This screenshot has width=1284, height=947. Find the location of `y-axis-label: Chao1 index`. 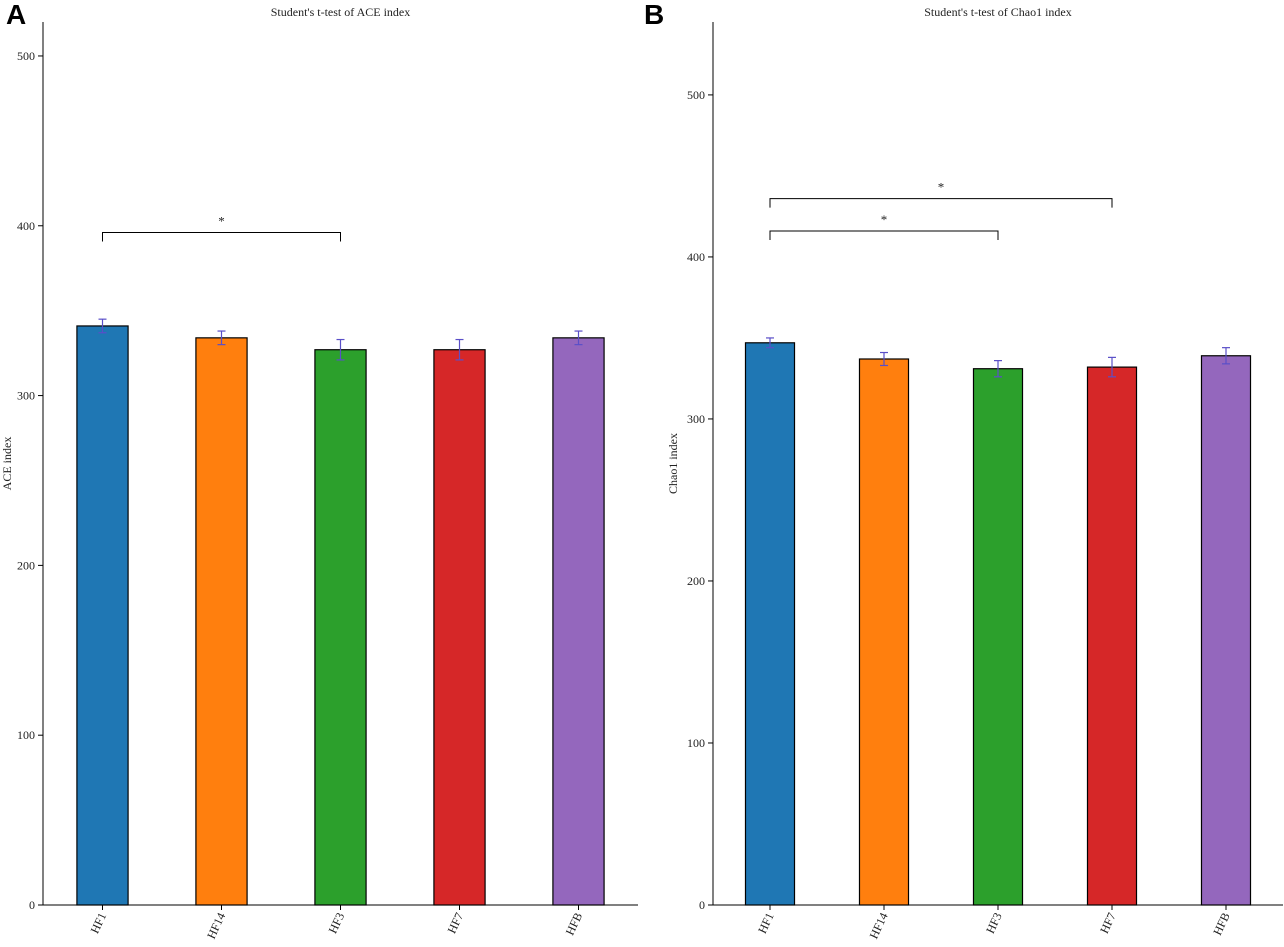

y-axis-label: Chao1 index is located at coordinates (673, 463).